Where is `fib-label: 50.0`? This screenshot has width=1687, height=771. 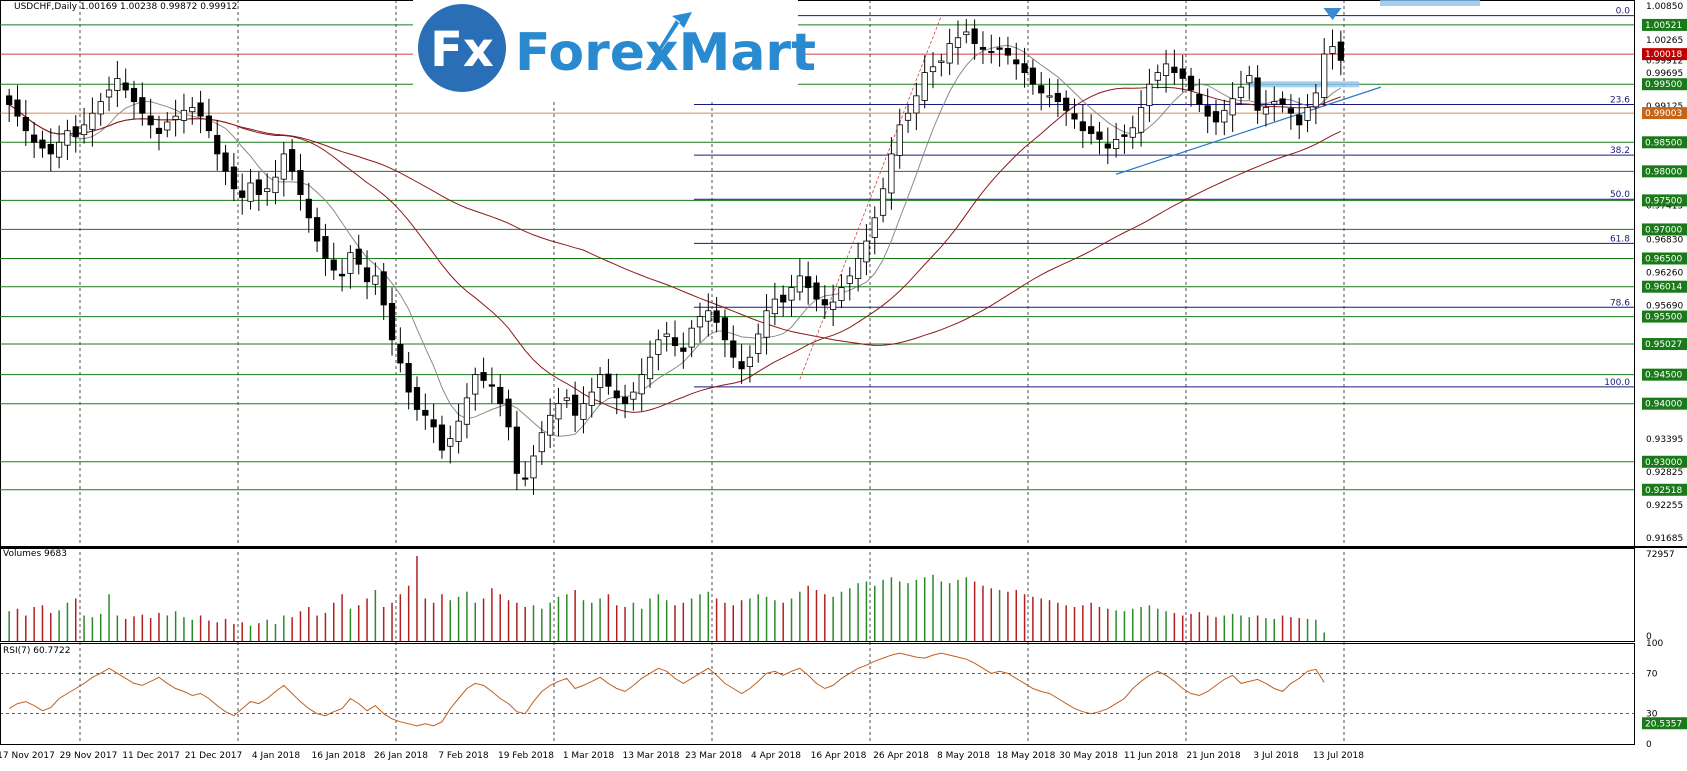 fib-label: 50.0 is located at coordinates (1620, 195).